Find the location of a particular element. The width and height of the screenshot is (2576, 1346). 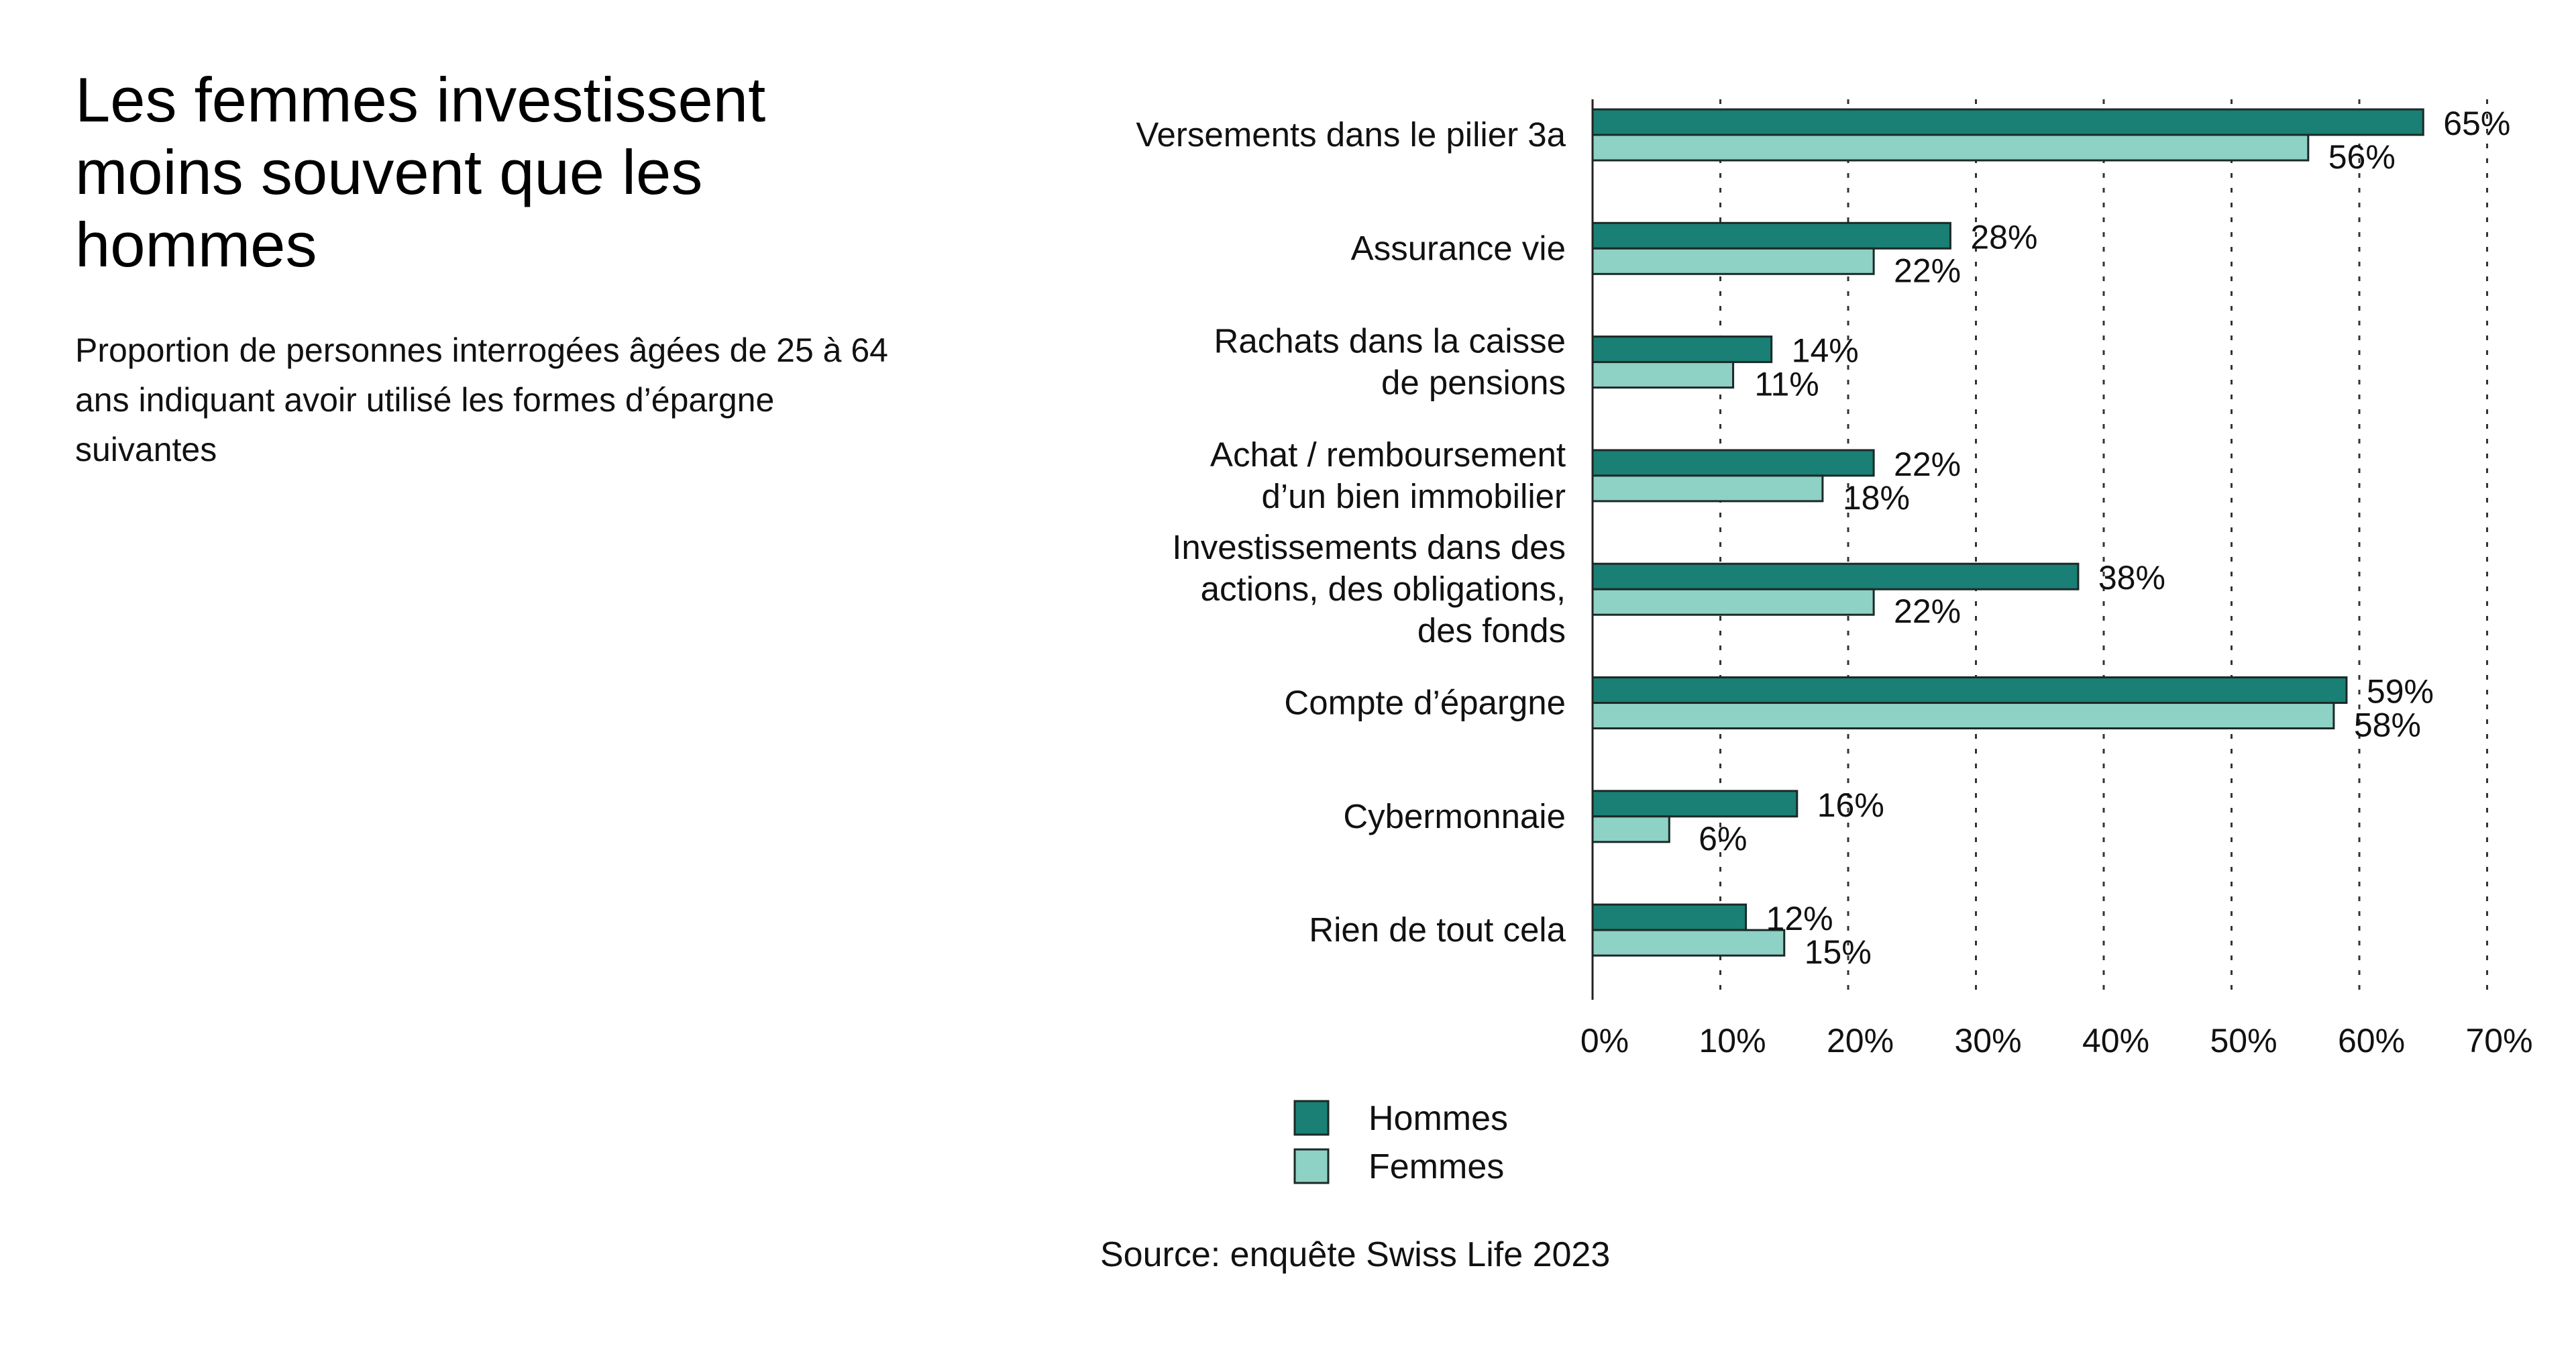

value-label-femmes: 6% is located at coordinates (1723, 839).